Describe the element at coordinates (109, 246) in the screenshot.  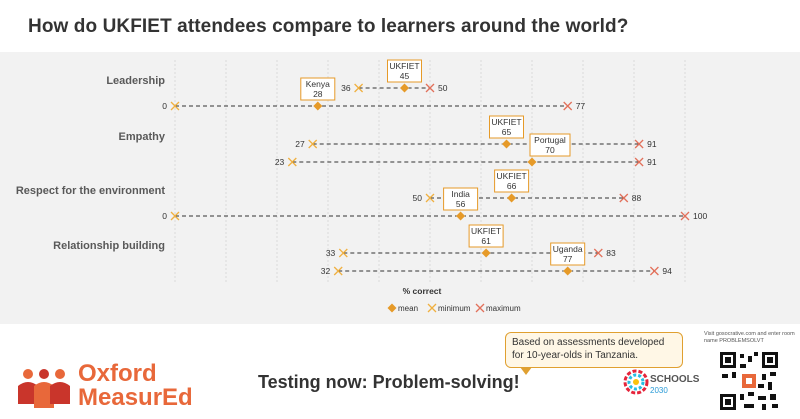
I see `group-label: Relationship building` at that location.